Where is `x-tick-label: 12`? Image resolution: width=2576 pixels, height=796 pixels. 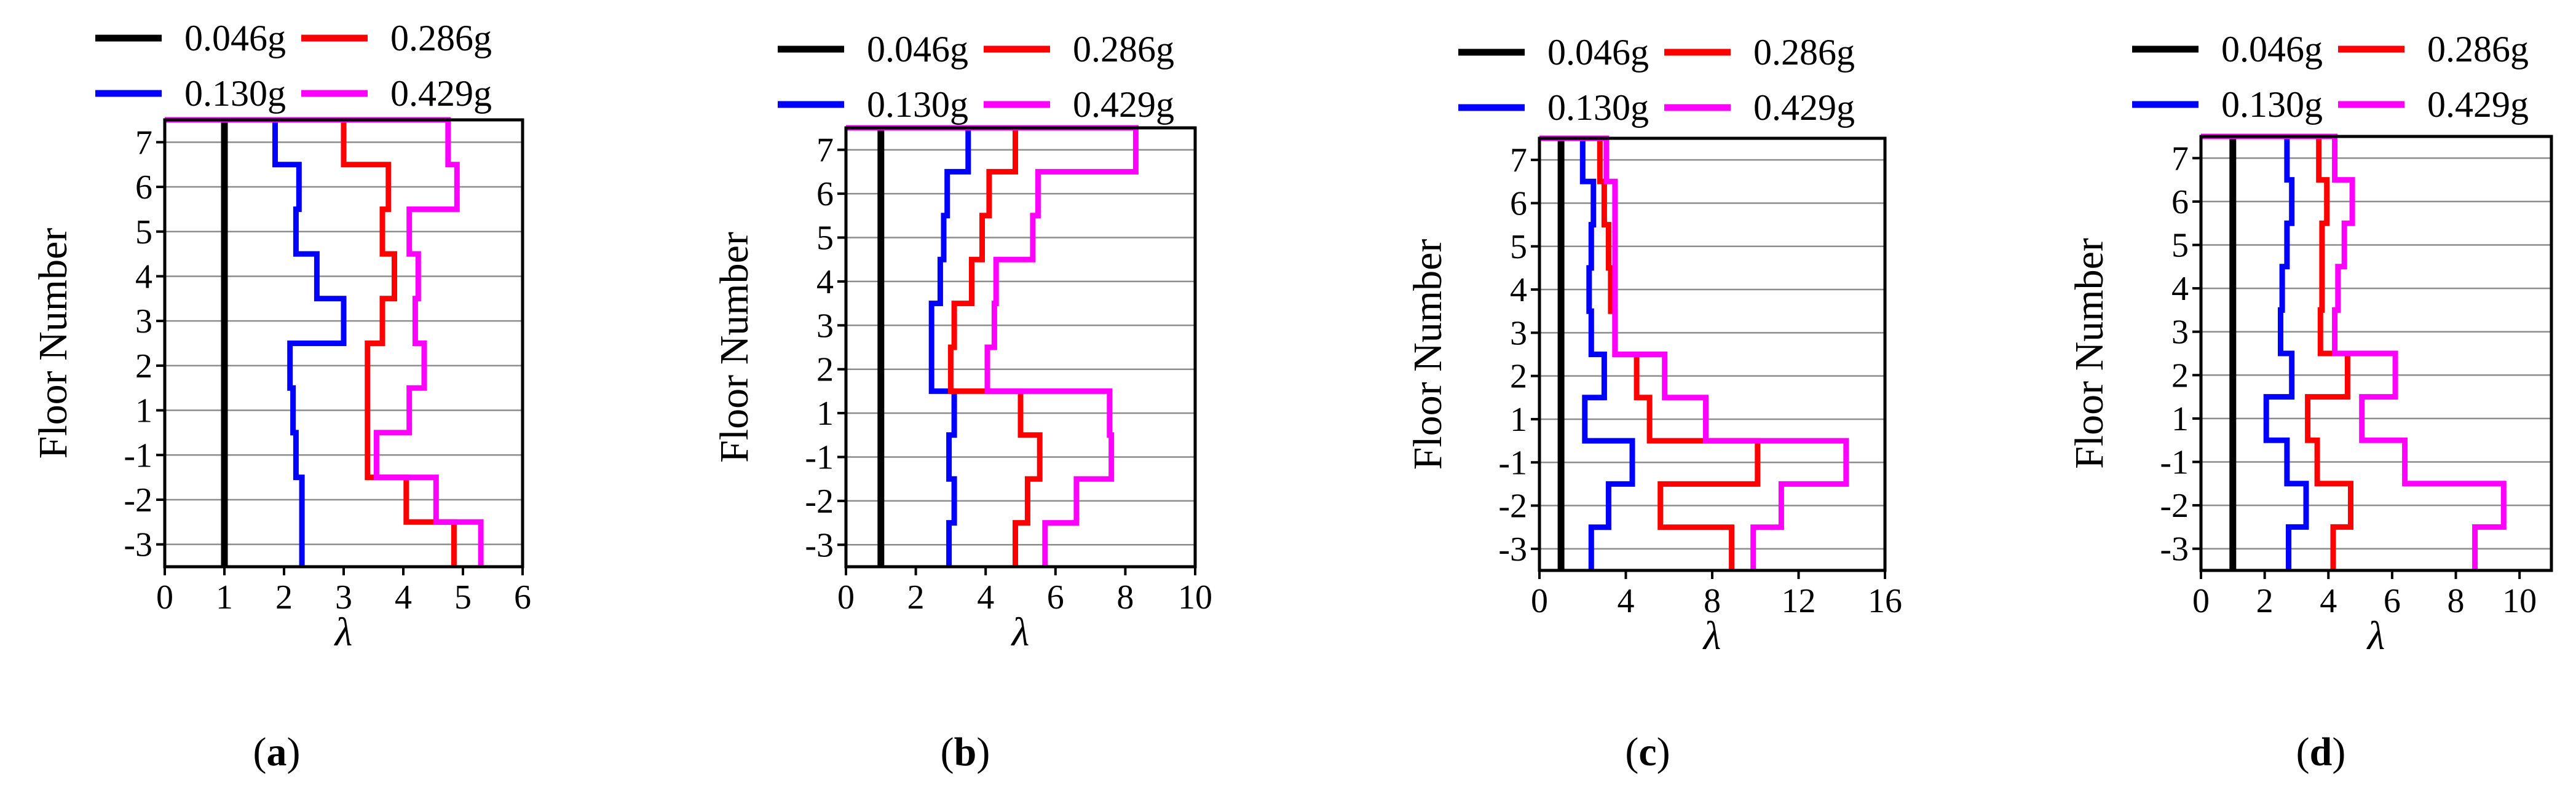 x-tick-label: 12 is located at coordinates (1799, 601).